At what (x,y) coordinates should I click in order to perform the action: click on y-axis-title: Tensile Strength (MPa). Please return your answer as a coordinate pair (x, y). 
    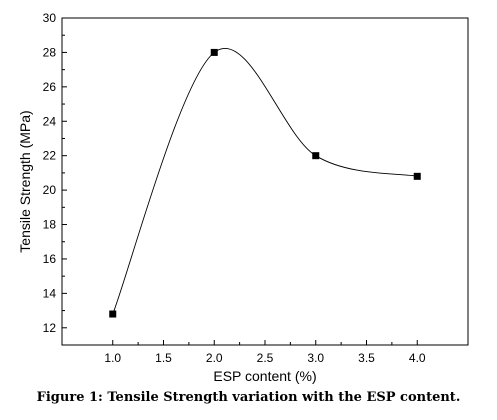
    Looking at the image, I should click on (25, 181).